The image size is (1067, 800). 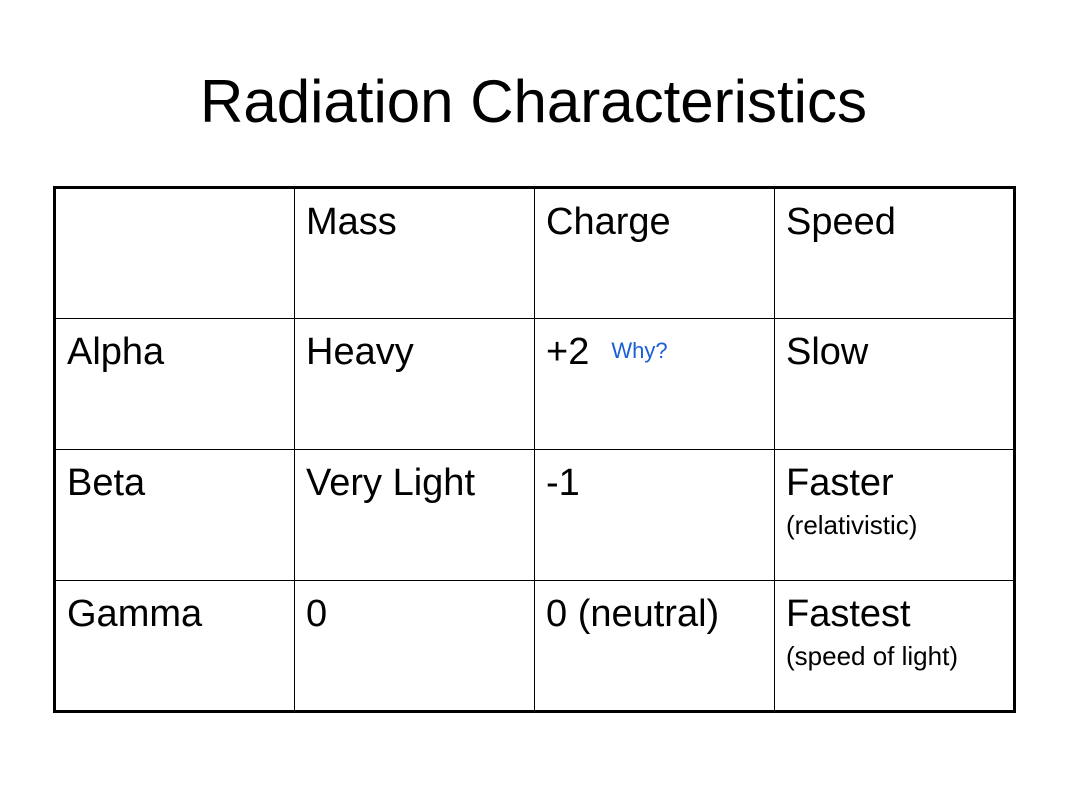 I want to click on header-cell-empty, so click(x=174, y=252).